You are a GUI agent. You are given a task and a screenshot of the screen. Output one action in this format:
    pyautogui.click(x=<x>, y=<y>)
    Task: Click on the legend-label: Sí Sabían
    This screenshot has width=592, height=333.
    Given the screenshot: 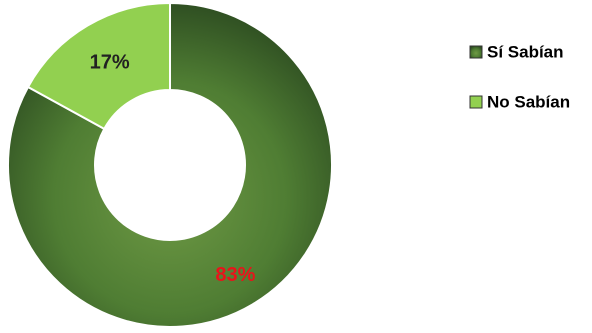 What is the action you would take?
    pyautogui.click(x=525, y=51)
    